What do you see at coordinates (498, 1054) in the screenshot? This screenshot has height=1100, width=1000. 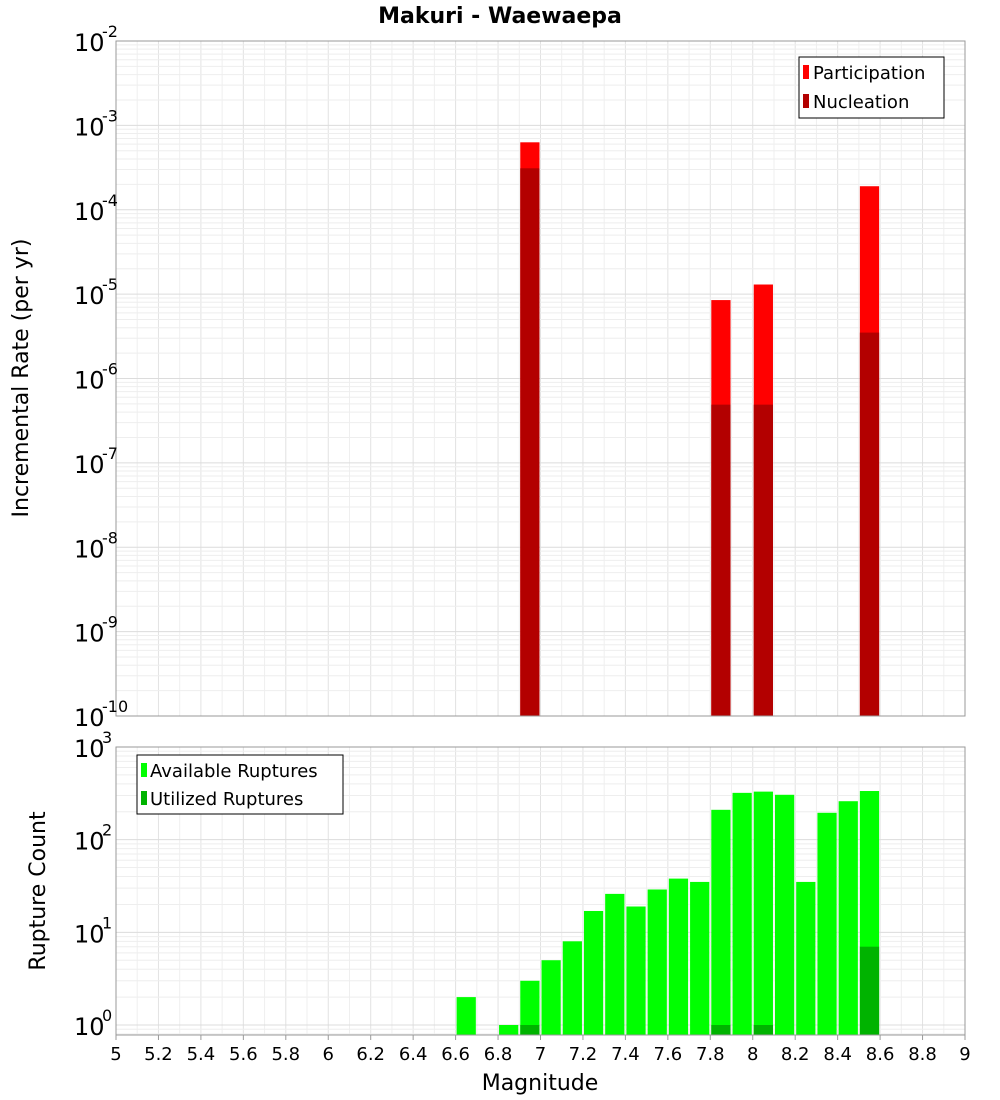 I see `x-tick-label: 6.8` at bounding box center [498, 1054].